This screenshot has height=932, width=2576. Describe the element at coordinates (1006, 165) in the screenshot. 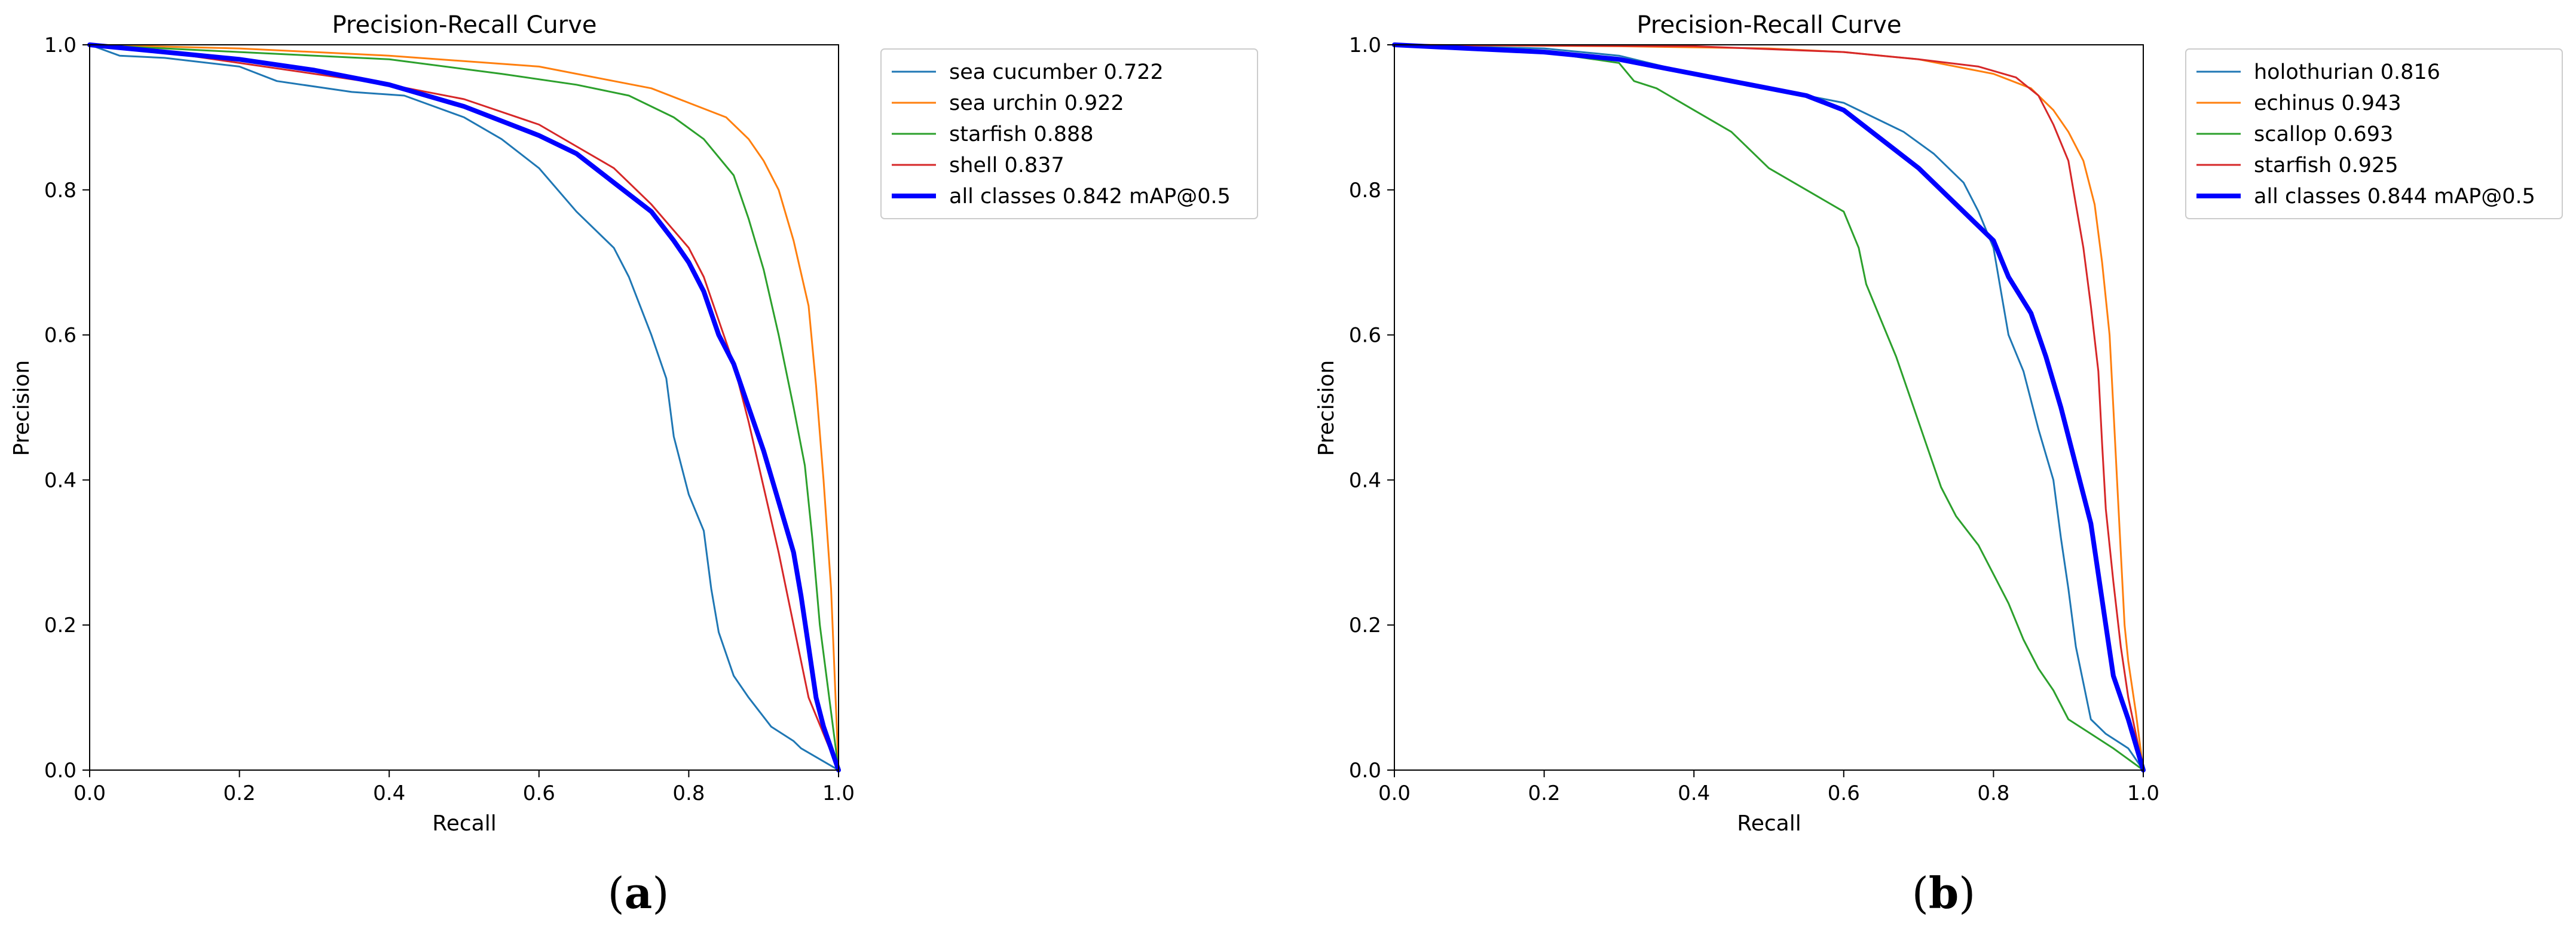

I see `legend-label-3: shell 0.837` at that location.